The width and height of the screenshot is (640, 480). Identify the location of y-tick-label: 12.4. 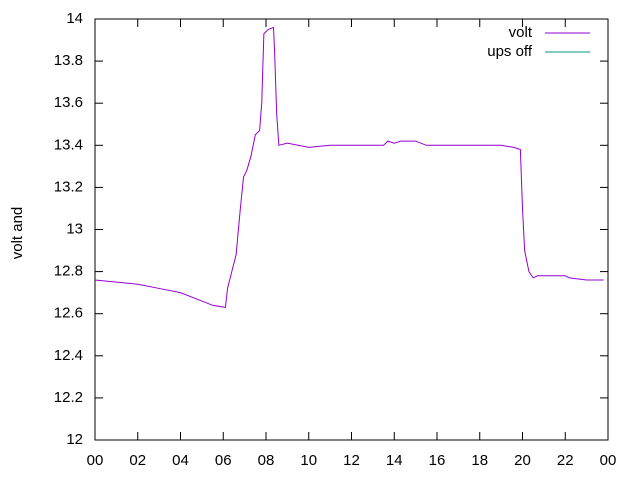
(68, 355).